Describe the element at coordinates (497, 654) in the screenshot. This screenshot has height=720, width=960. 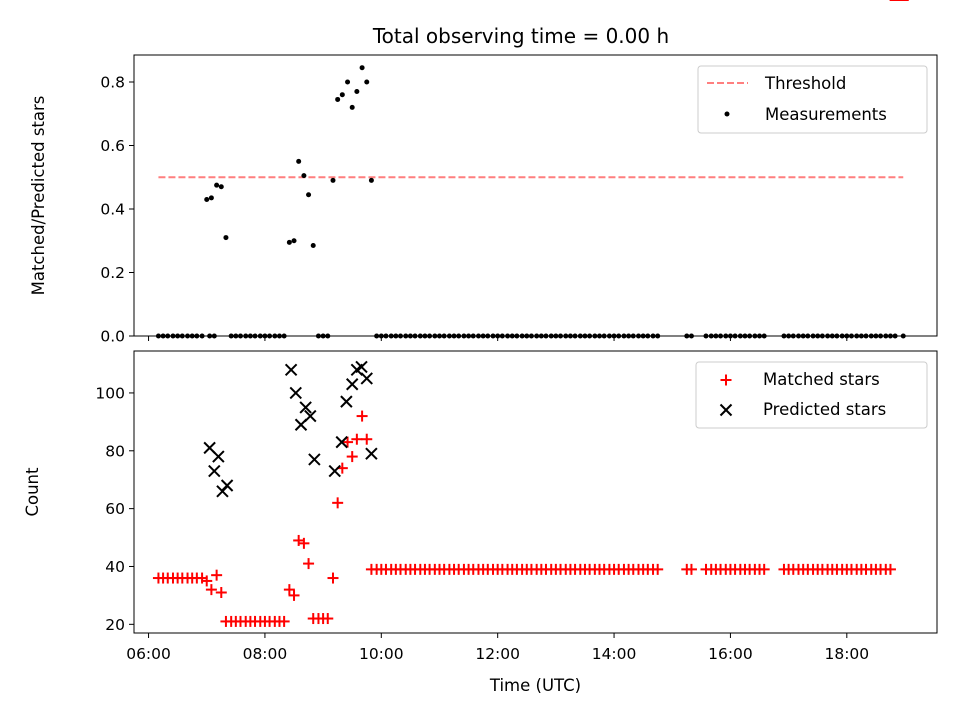
I see `x-tick-label: 12:00` at that location.